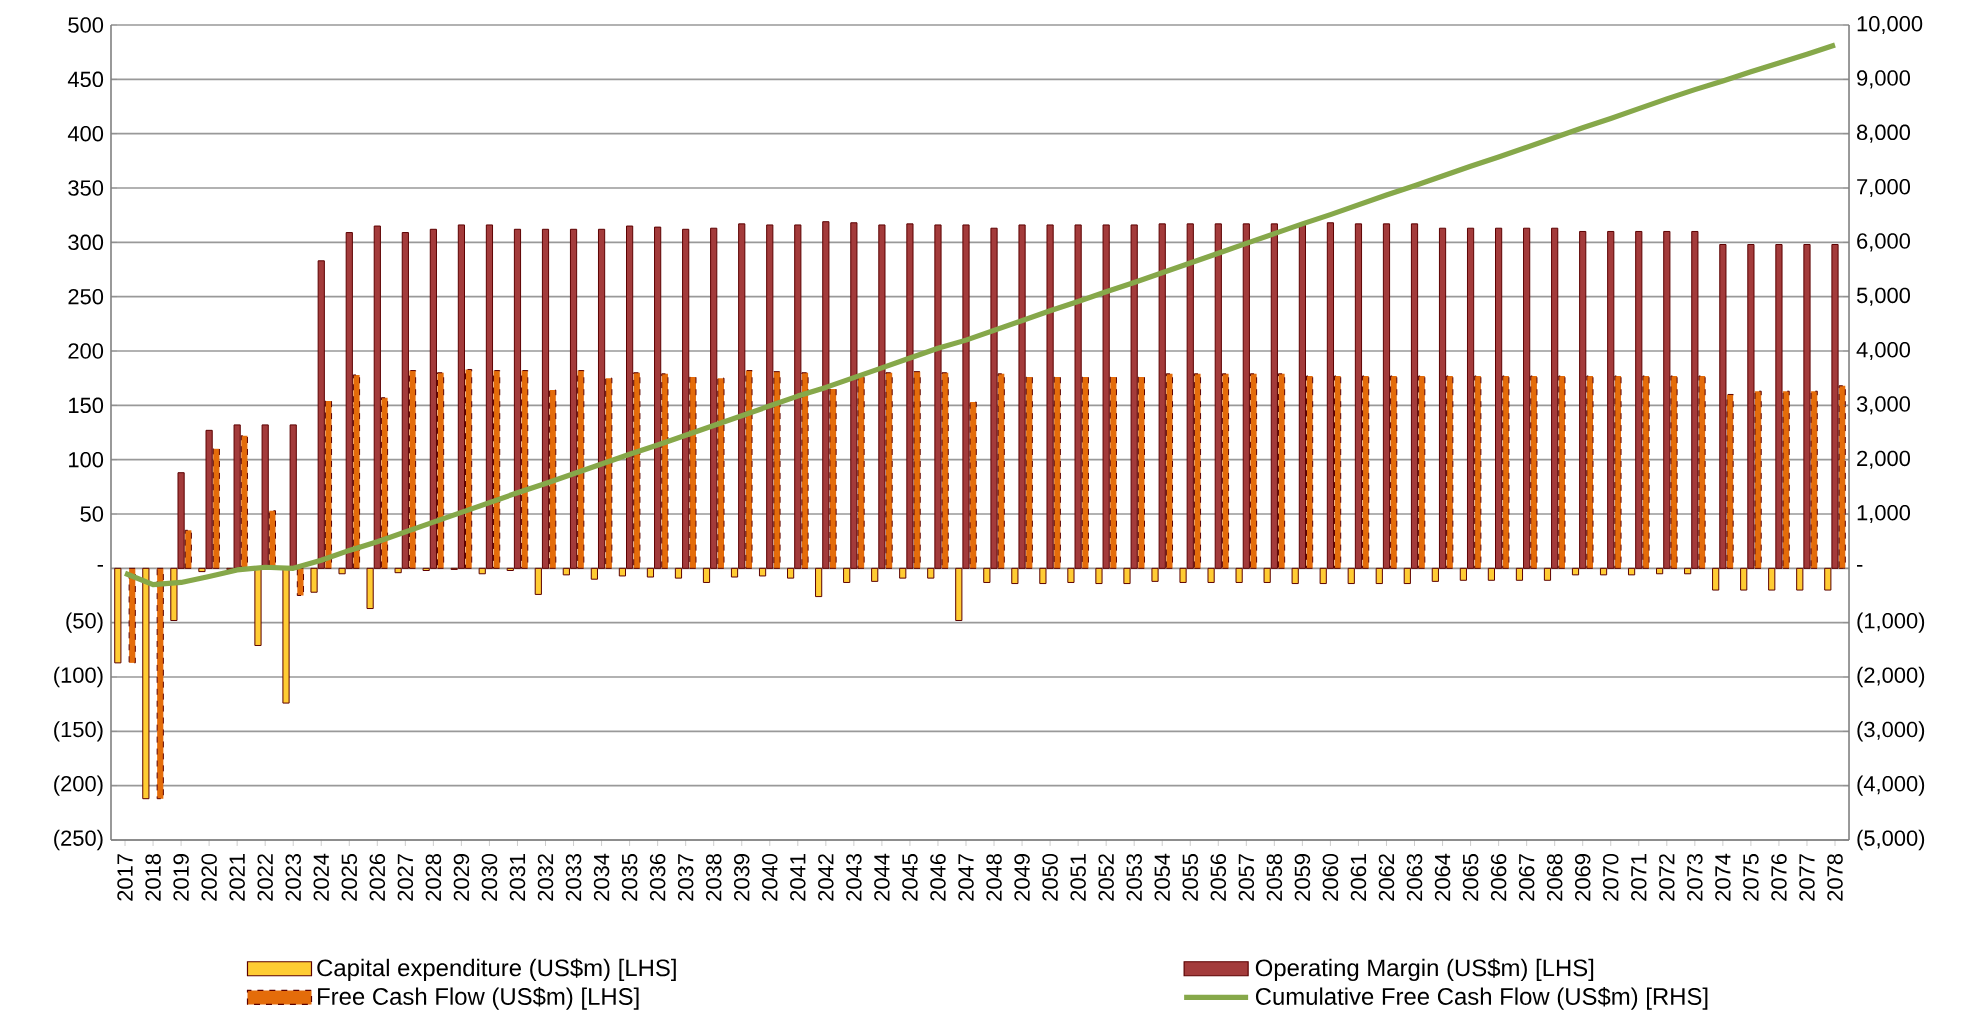 The width and height of the screenshot is (1972, 1032). What do you see at coordinates (1884, 188) in the screenshot?
I see `y2-tick-label: 7,000` at bounding box center [1884, 188].